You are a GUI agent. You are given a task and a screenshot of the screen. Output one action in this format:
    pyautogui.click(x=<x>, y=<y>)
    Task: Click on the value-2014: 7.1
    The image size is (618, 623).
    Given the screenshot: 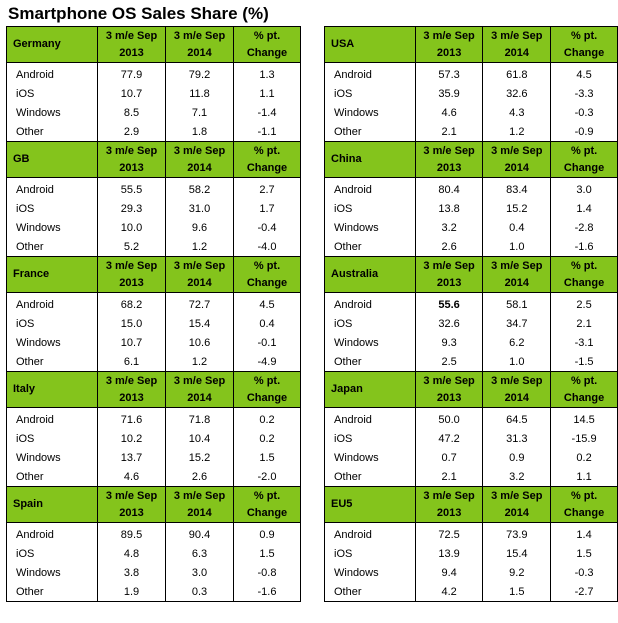 What is the action you would take?
    pyautogui.click(x=199, y=112)
    